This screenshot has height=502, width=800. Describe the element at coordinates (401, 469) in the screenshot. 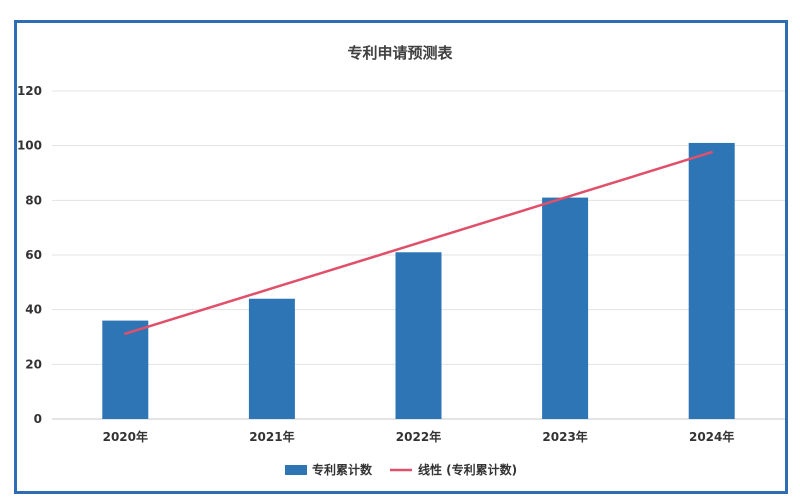

I see `legend: 专利累计数 线性 (专利累计数)` at that location.